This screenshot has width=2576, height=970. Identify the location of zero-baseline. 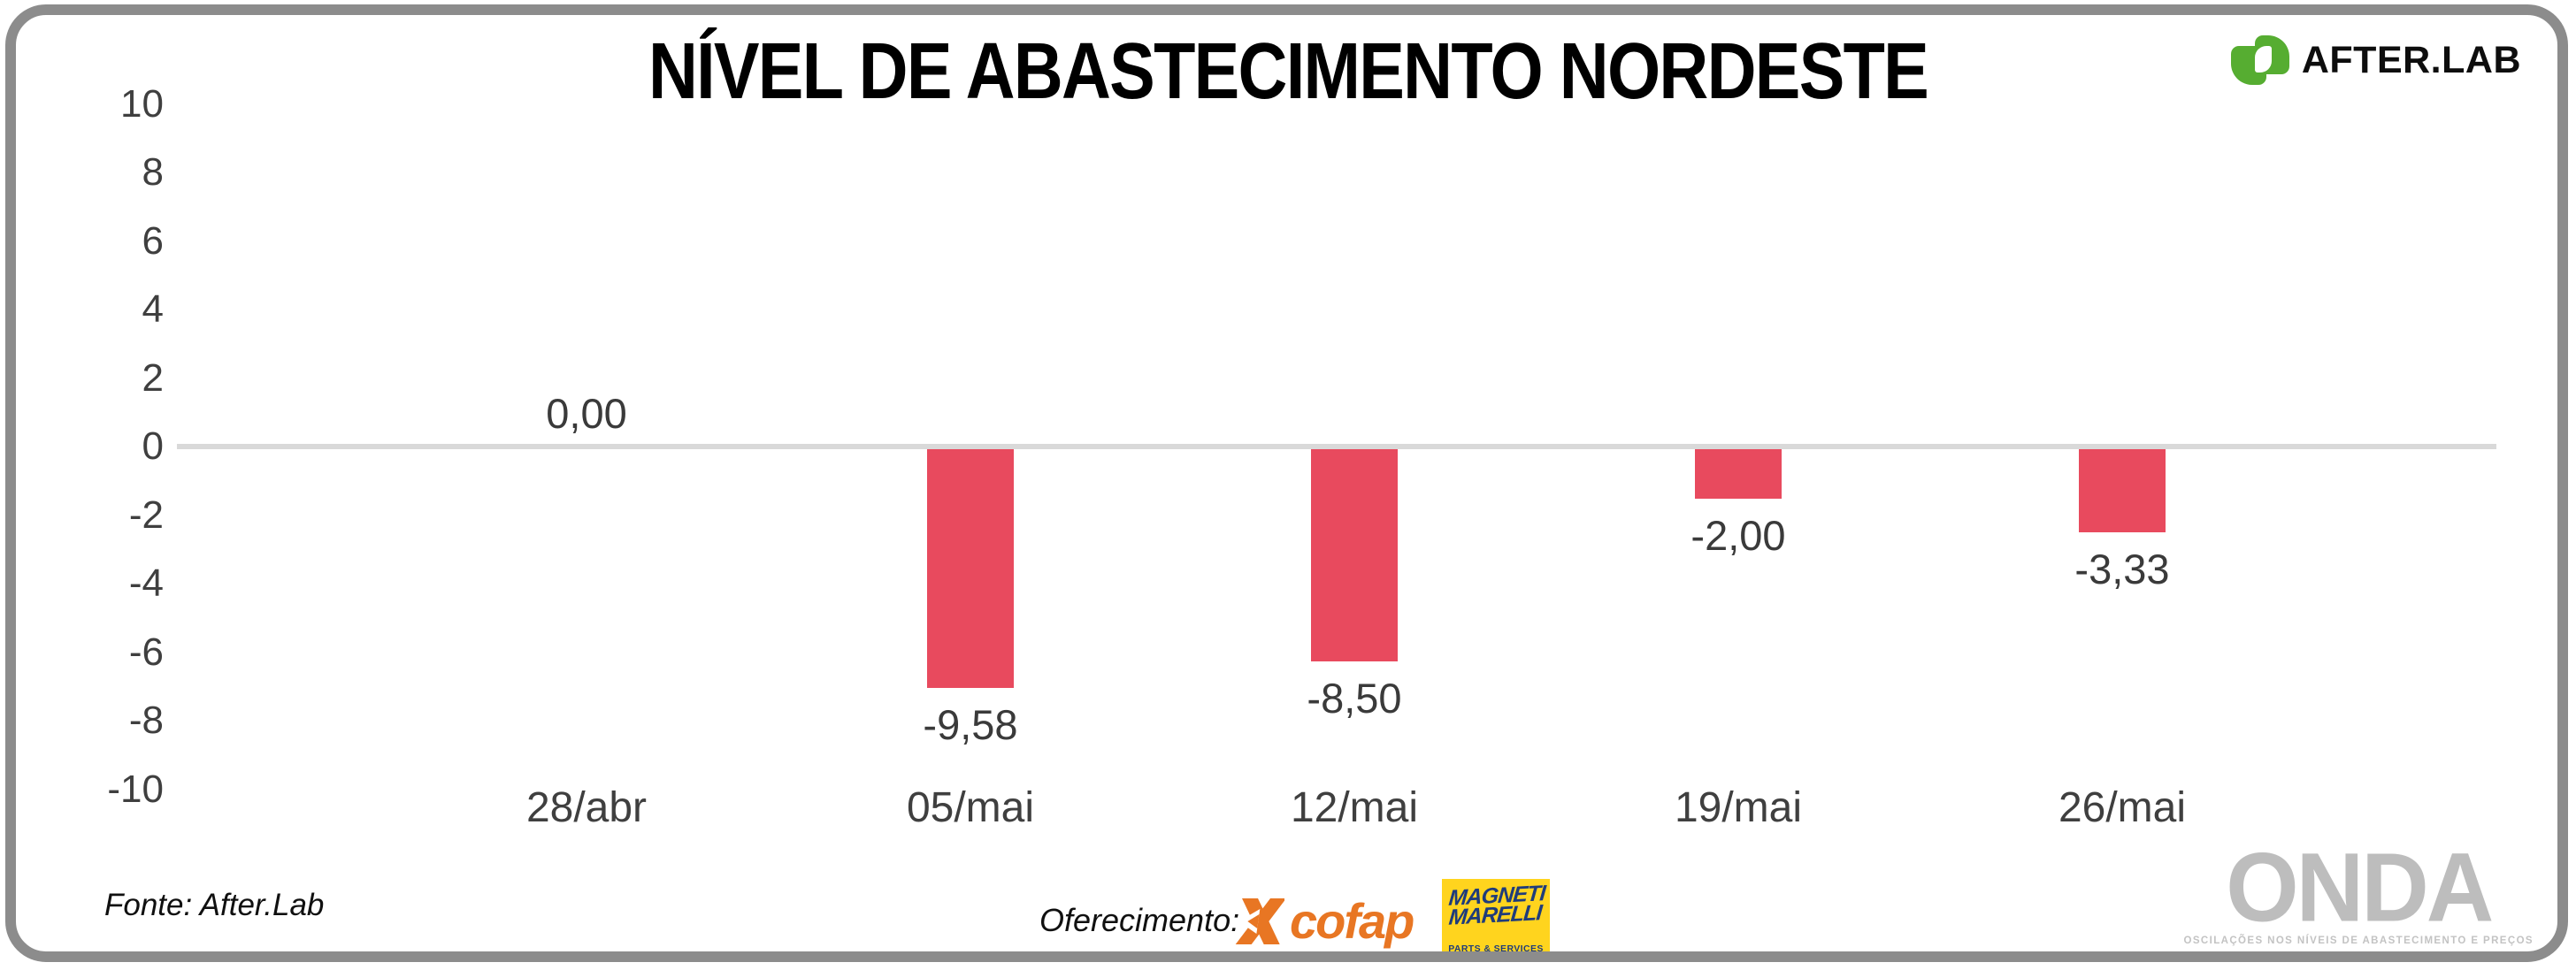
(1336, 446).